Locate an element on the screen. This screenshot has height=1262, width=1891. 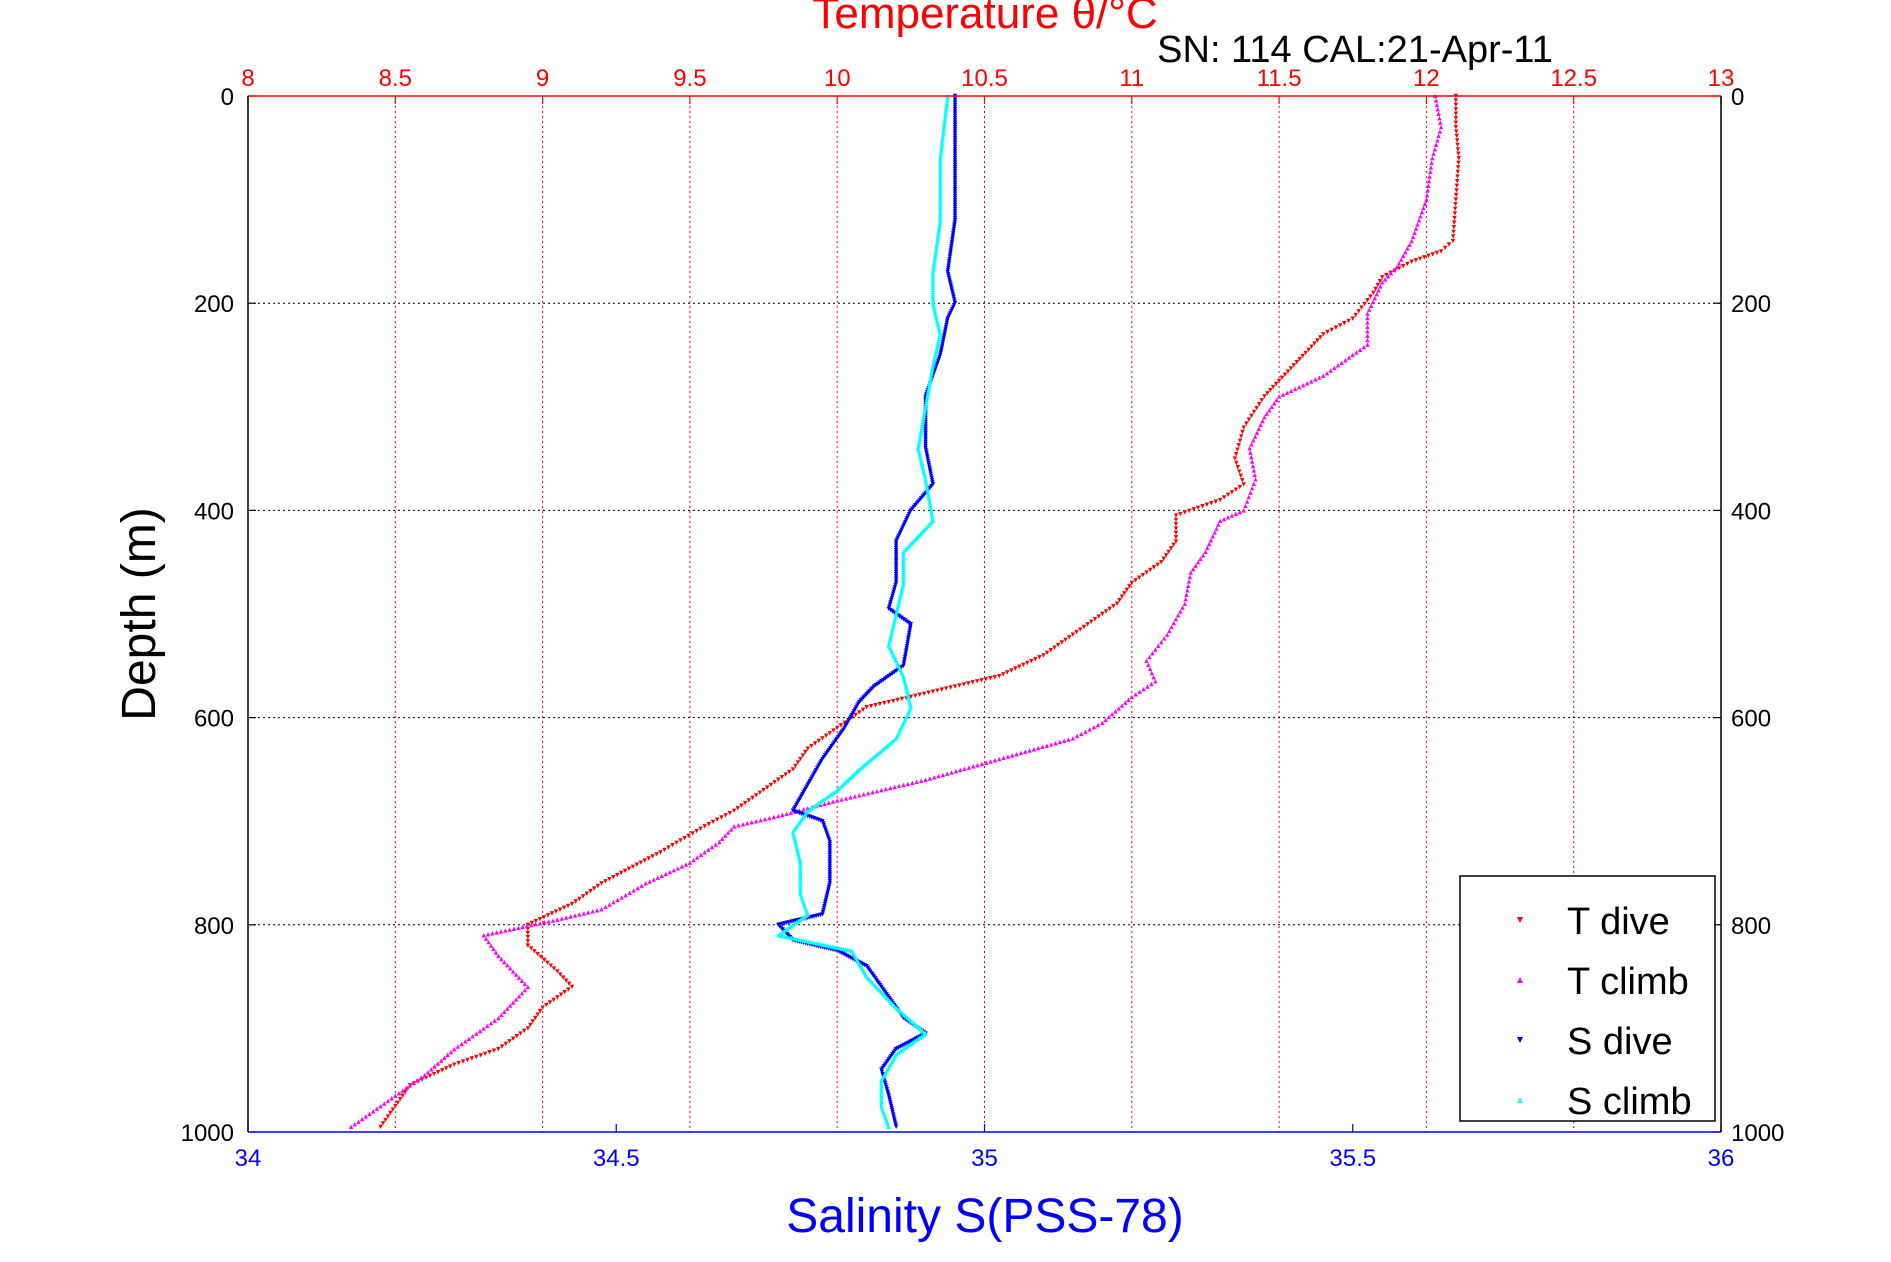
salinity-tick-label: 35.5 is located at coordinates (1352, 1158).